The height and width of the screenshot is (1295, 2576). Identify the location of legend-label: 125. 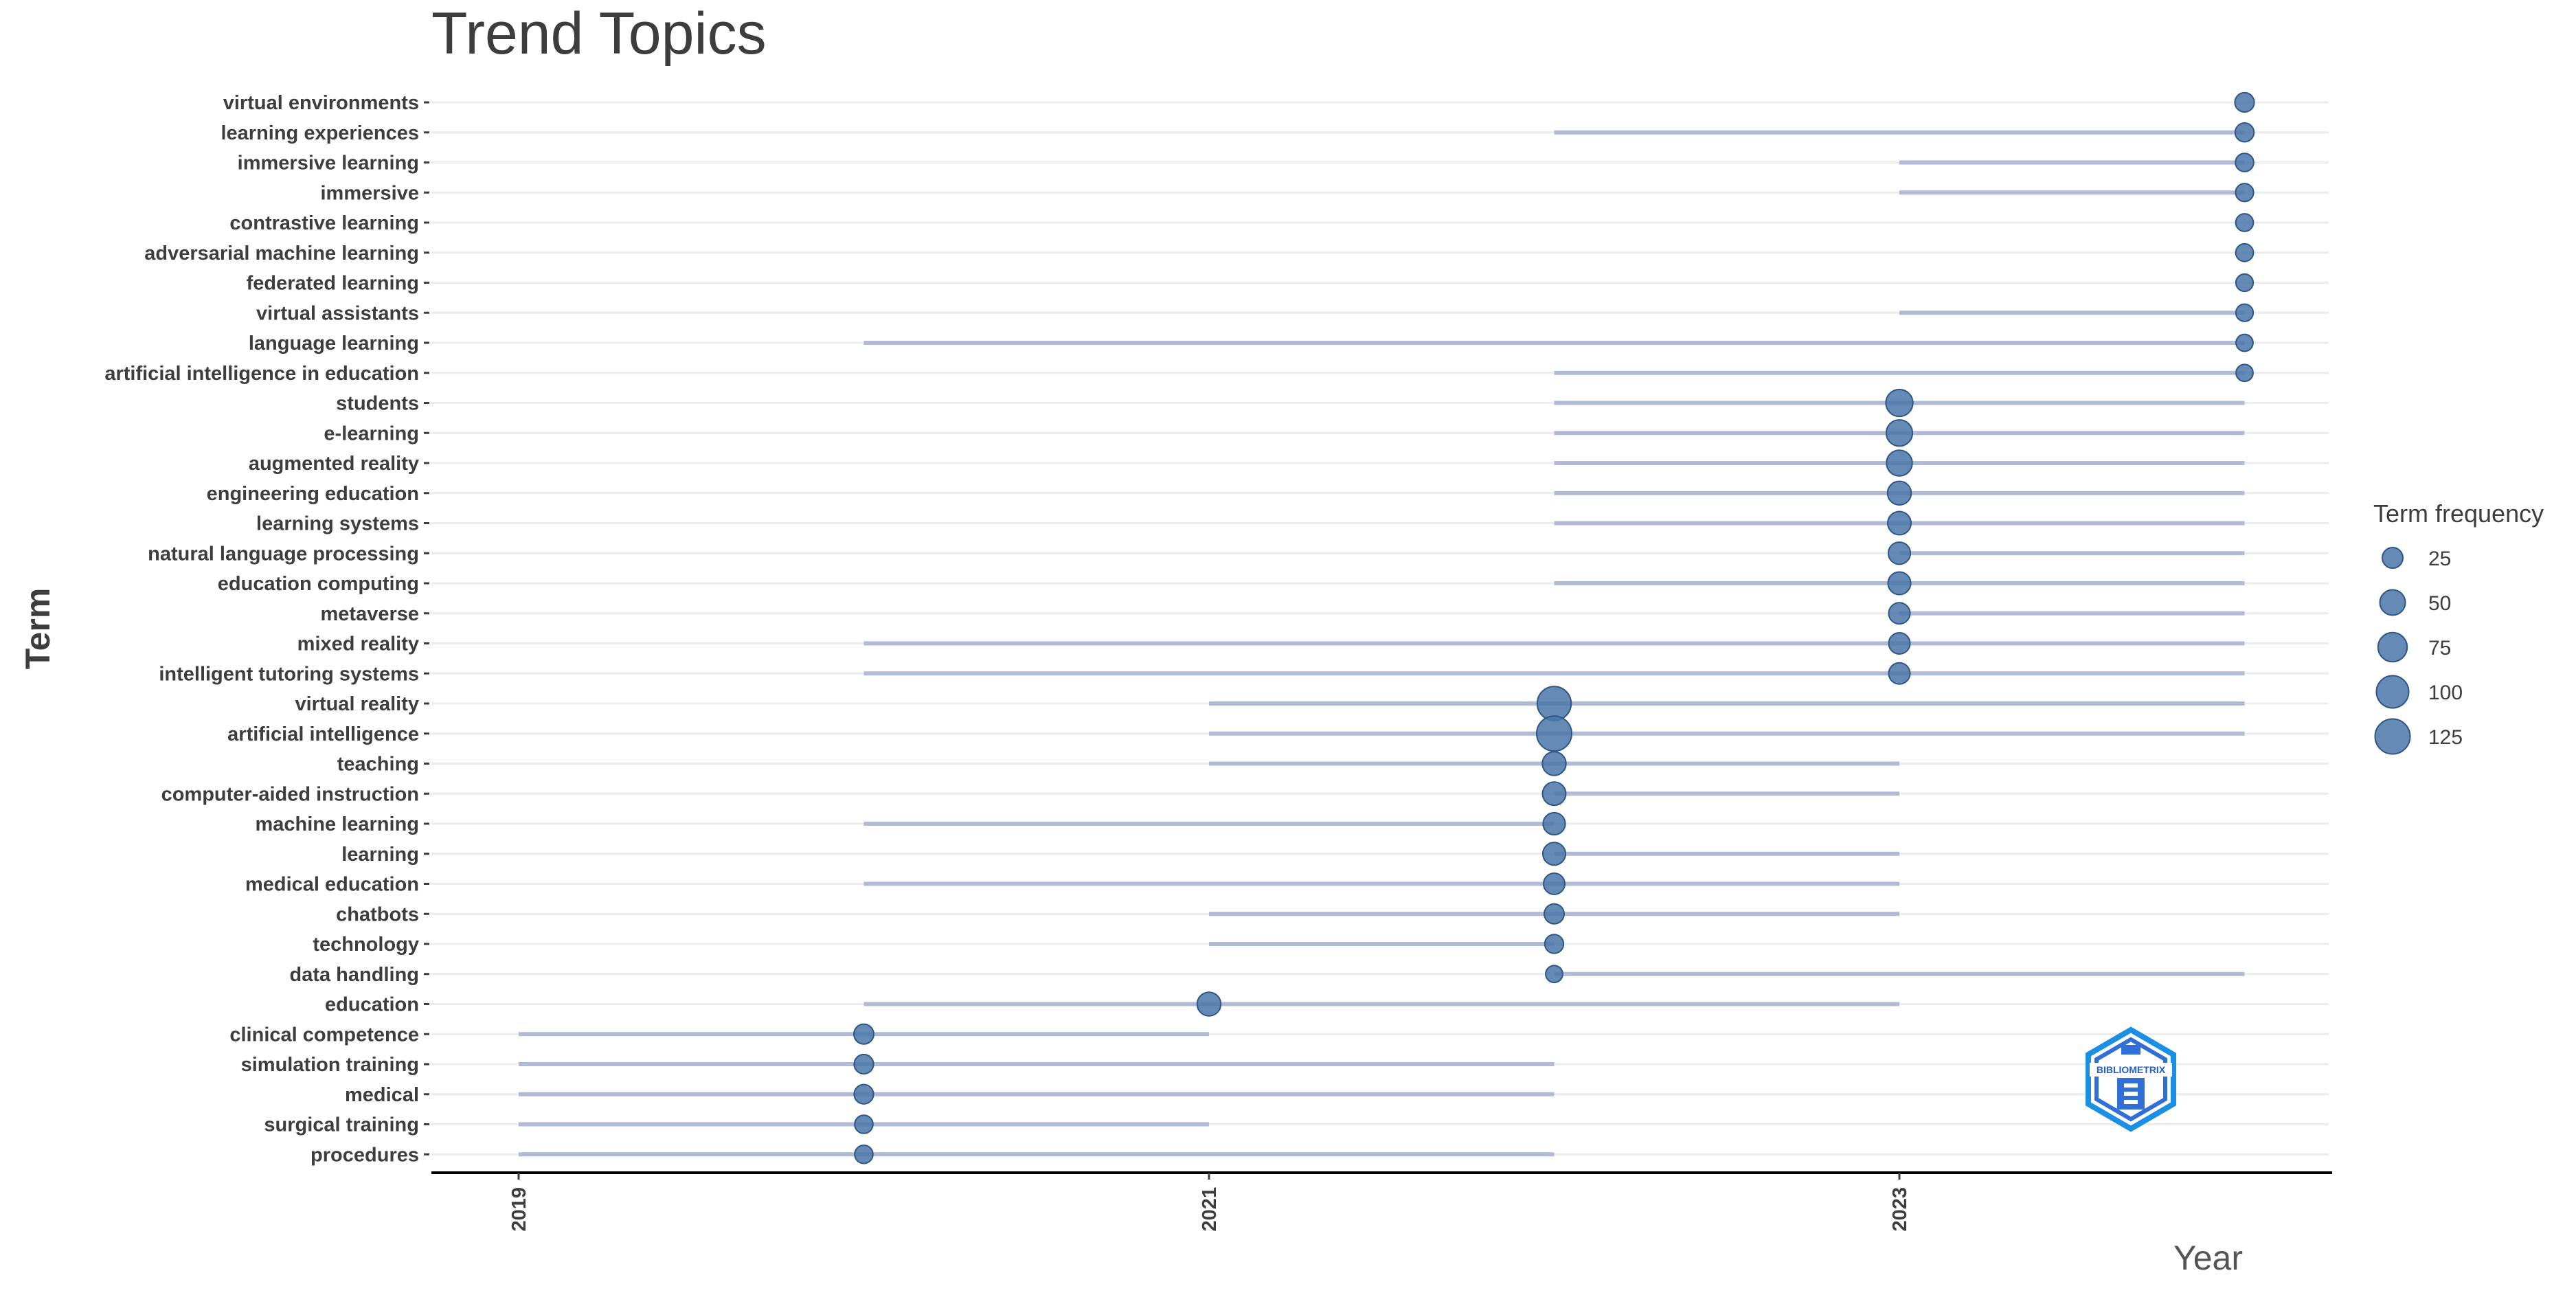
(2445, 737).